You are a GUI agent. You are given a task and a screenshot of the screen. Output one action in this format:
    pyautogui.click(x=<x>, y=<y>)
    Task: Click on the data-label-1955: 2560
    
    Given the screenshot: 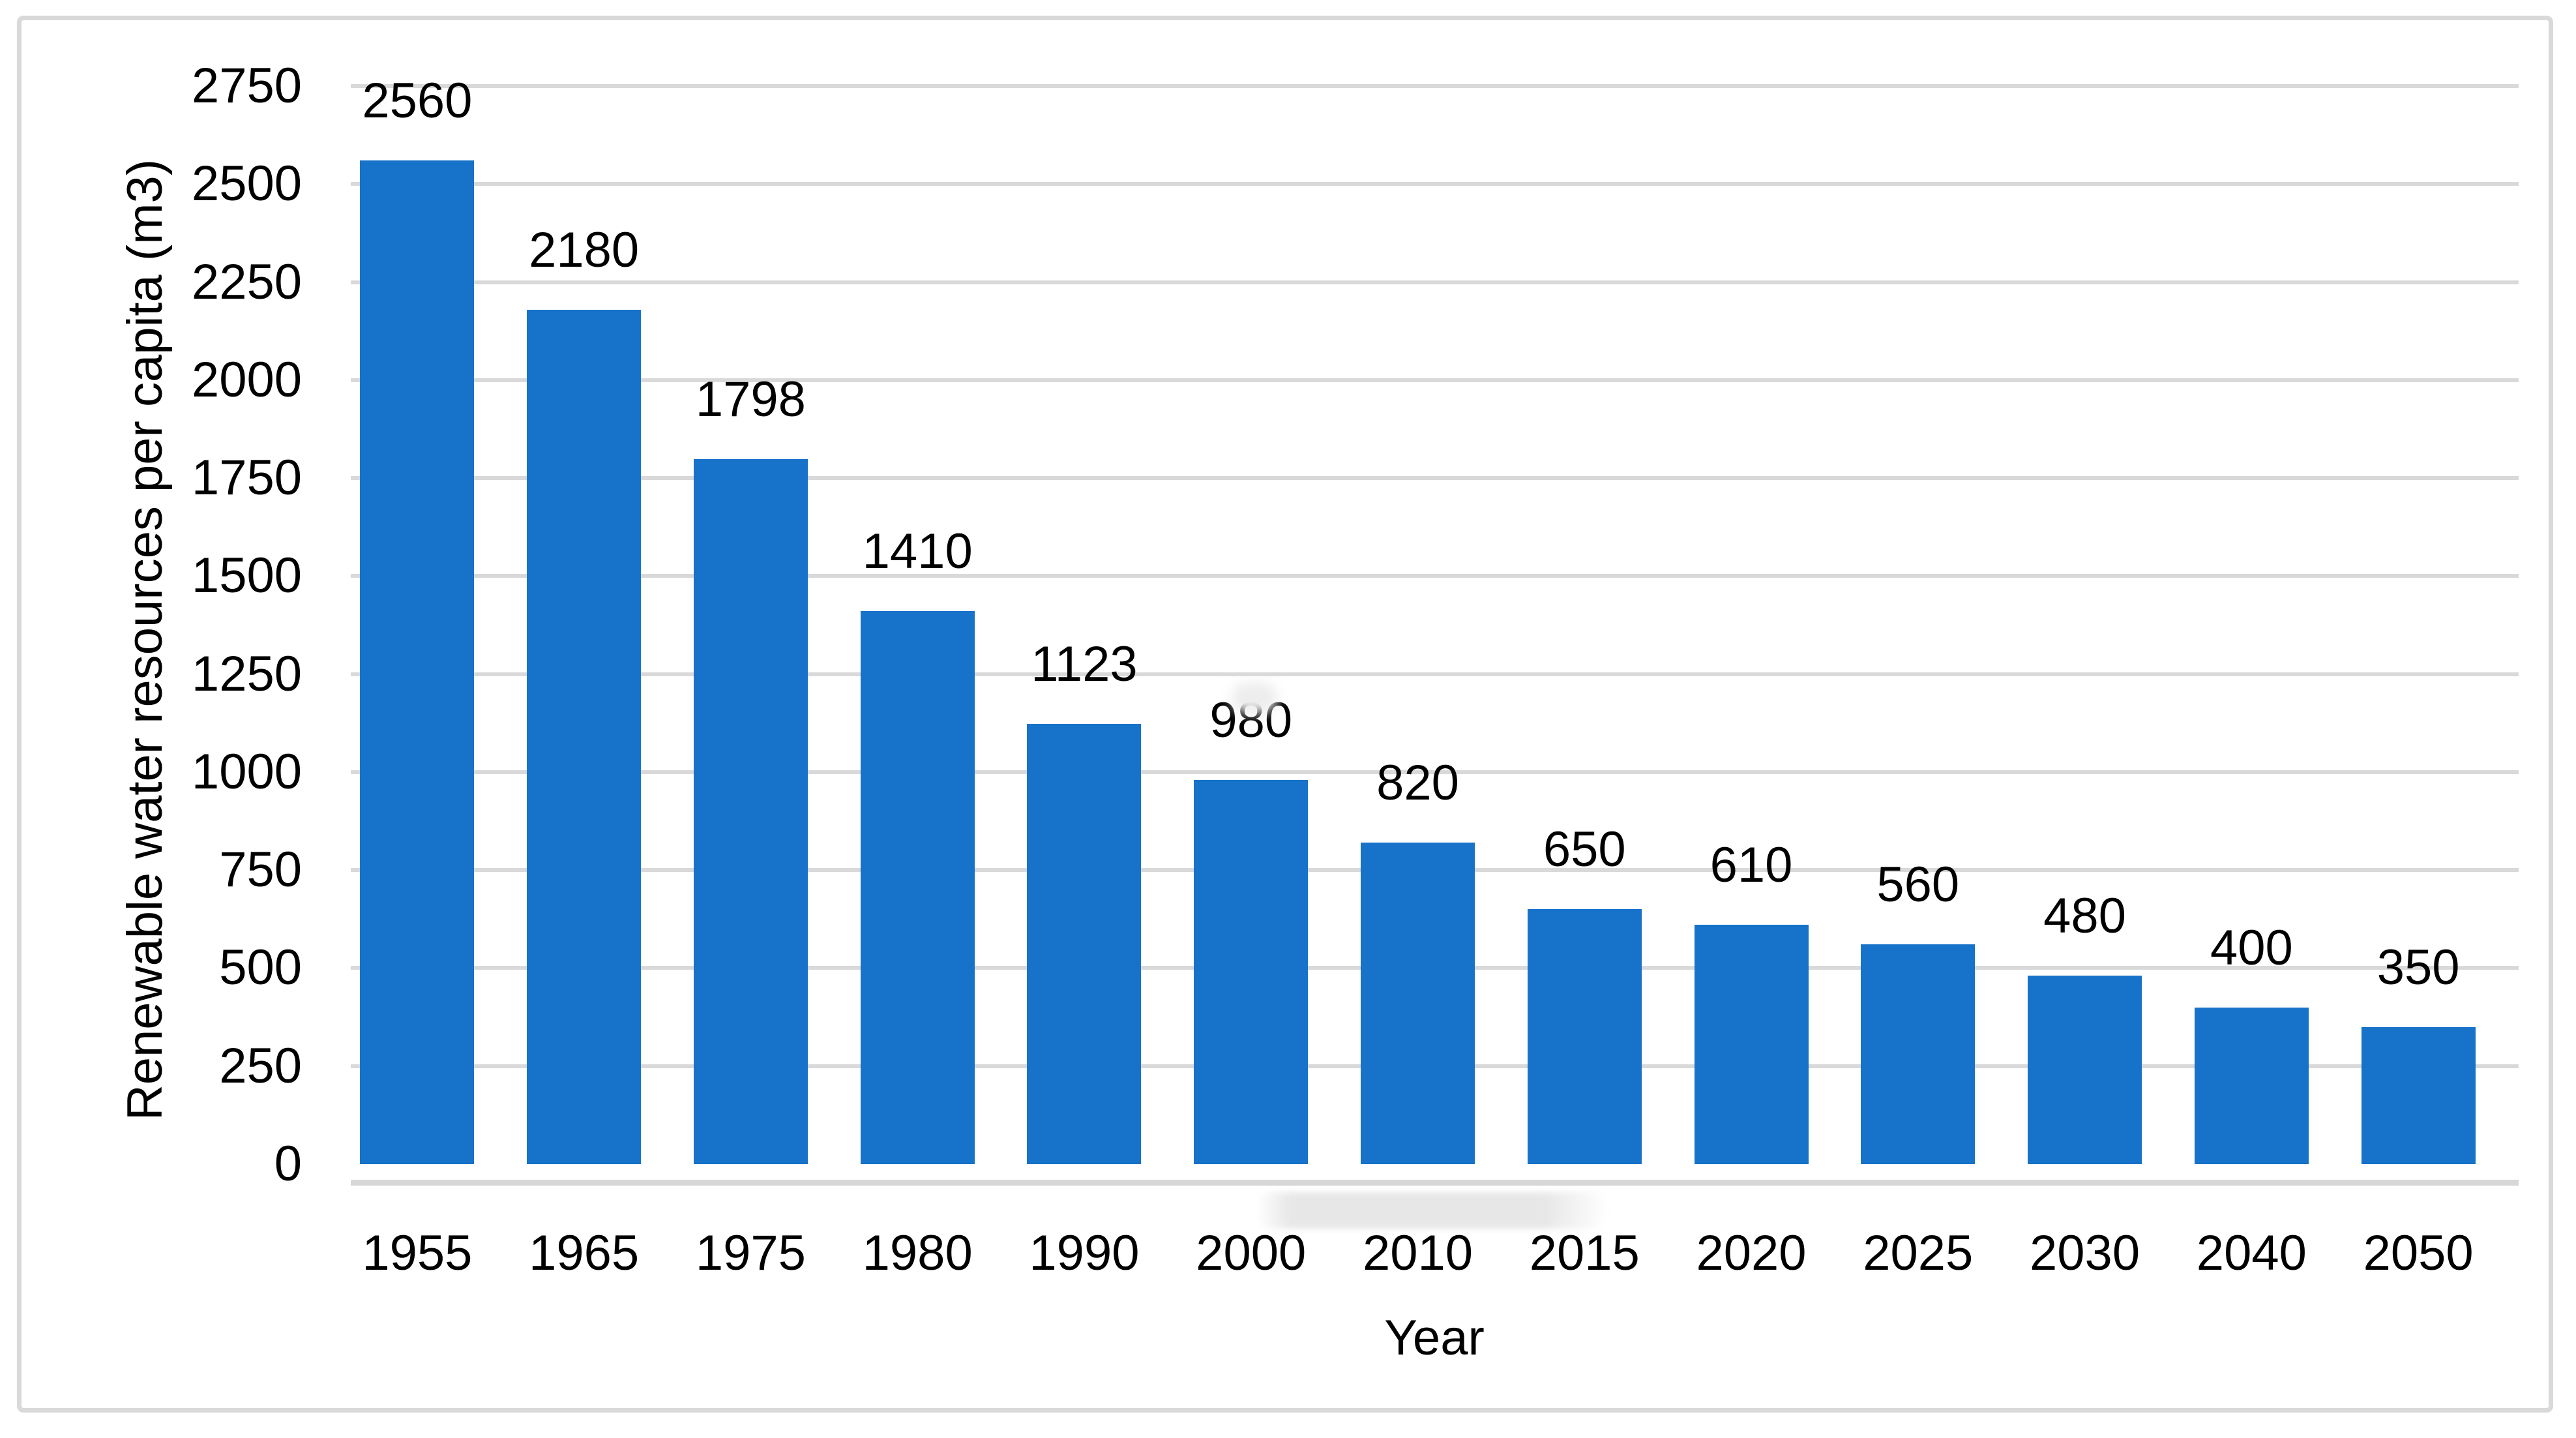 What is the action you would take?
    pyautogui.click(x=417, y=101)
    